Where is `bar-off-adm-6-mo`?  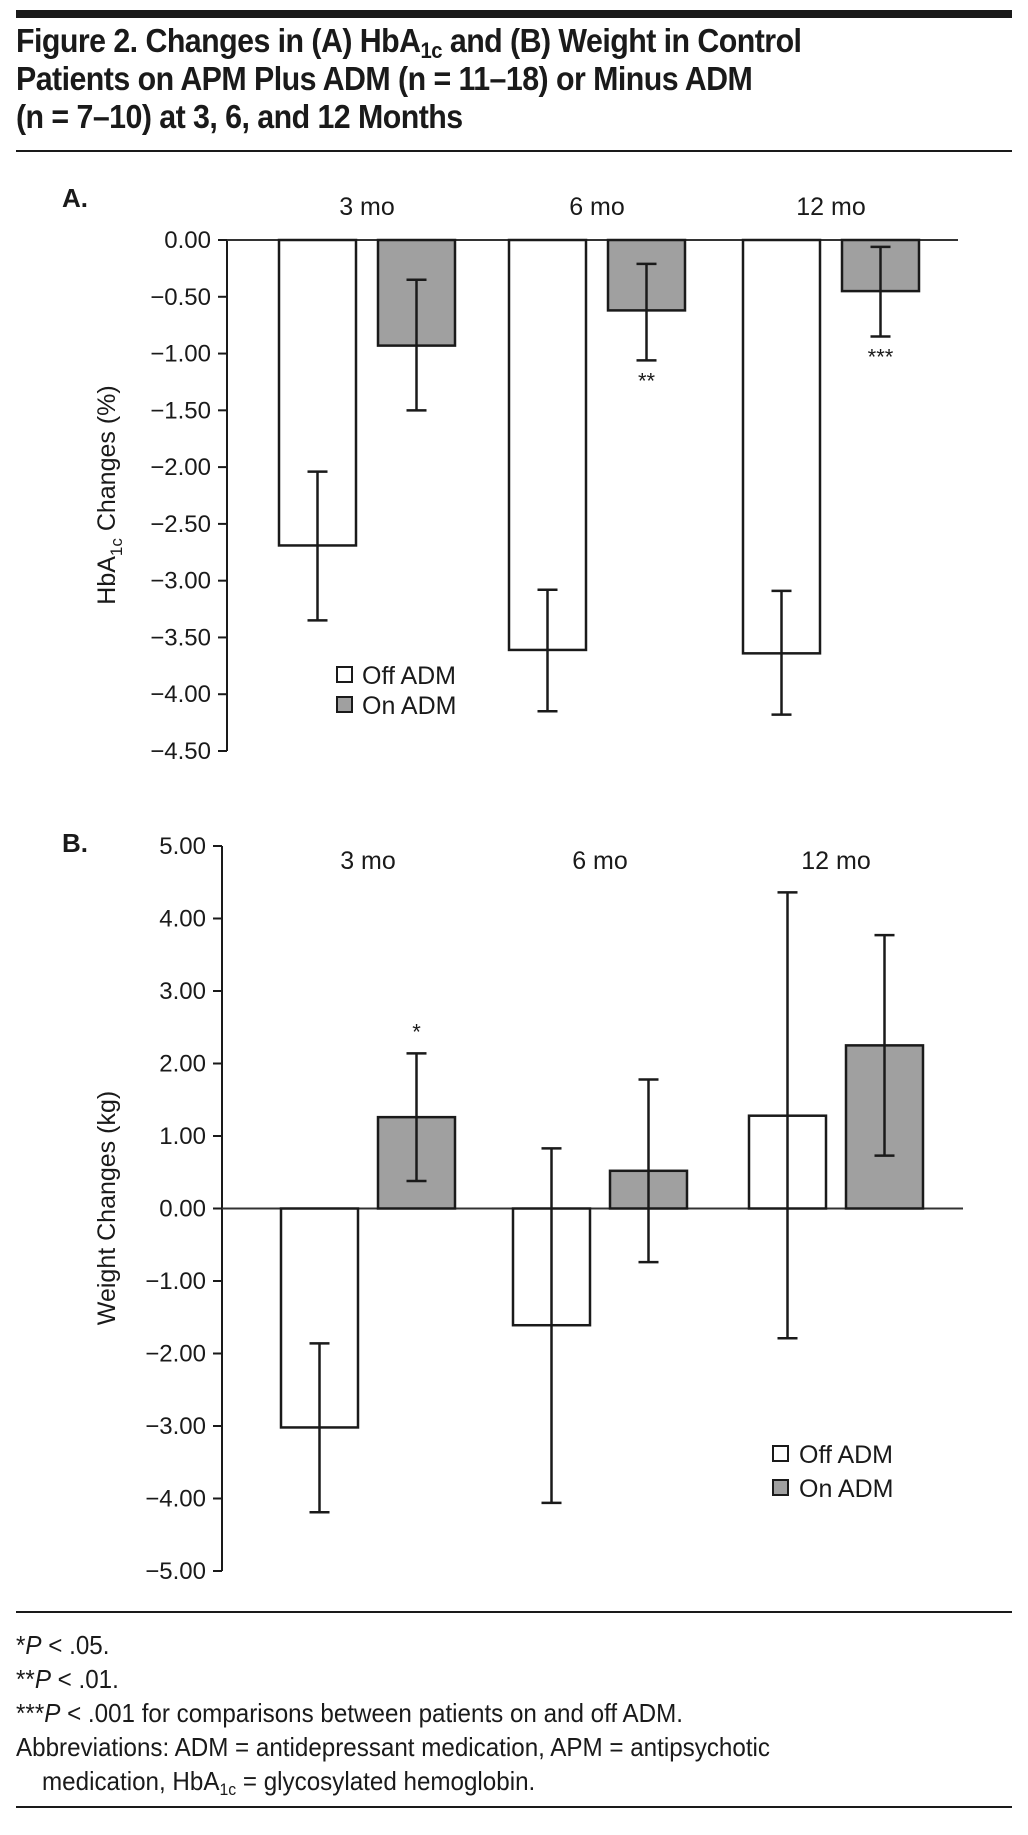 bar-off-adm-6-mo is located at coordinates (547, 445).